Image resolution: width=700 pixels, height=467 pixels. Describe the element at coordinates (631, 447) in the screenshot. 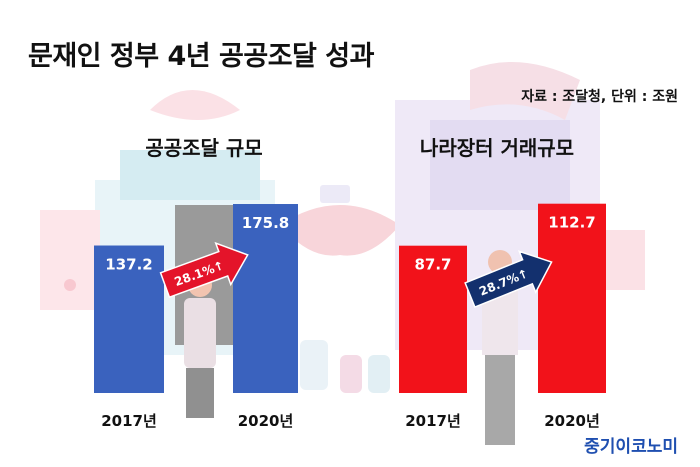

I see `brand-logo-text: 중기이코노미` at that location.